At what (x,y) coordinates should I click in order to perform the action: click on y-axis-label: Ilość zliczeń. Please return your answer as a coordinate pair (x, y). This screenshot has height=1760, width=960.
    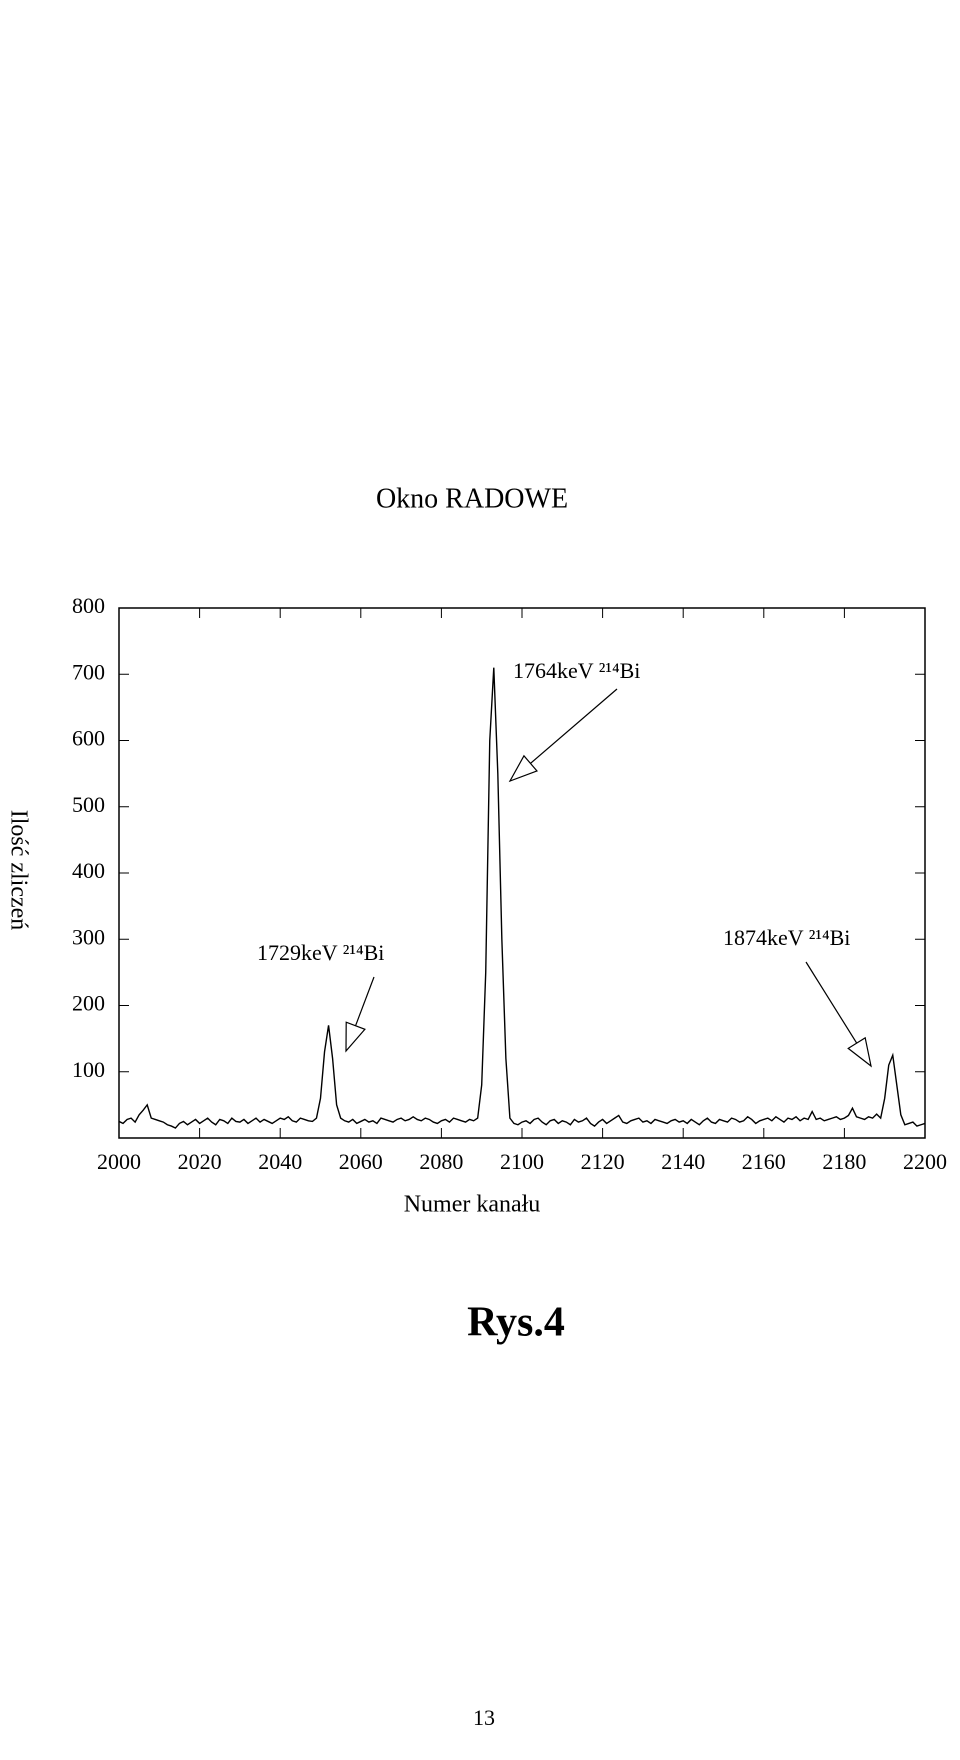
    Looking at the image, I should click on (18, 870).